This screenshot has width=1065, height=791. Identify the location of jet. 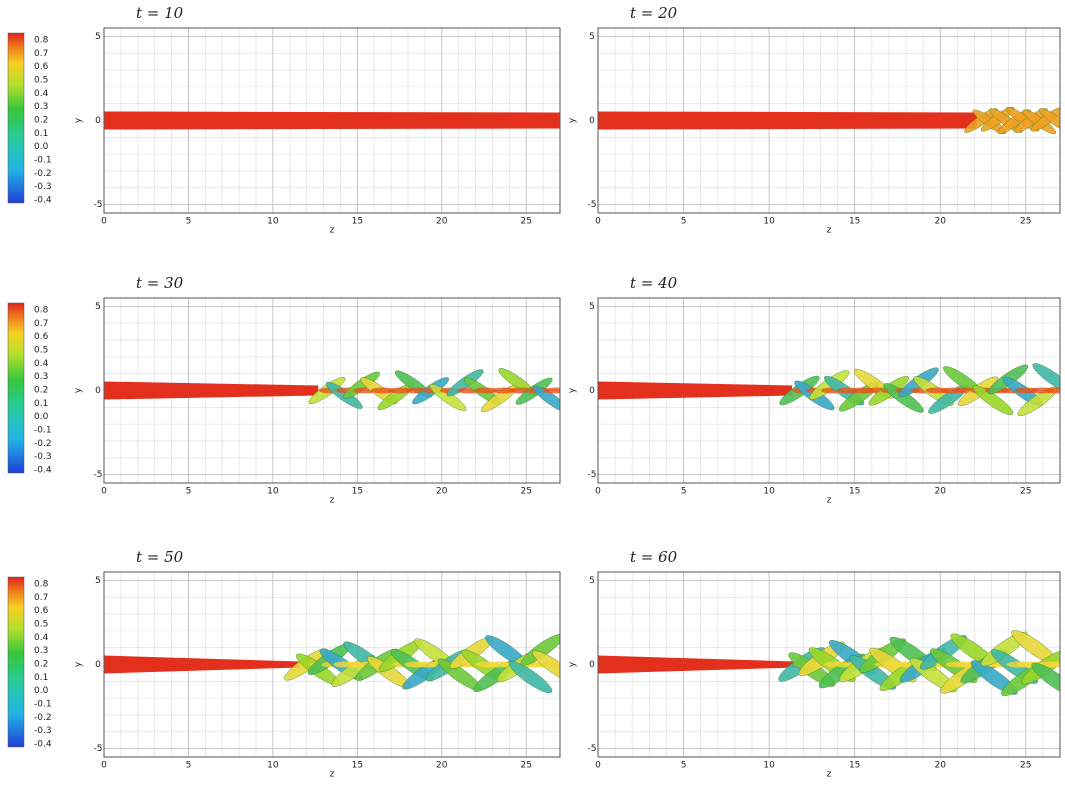
(787, 121).